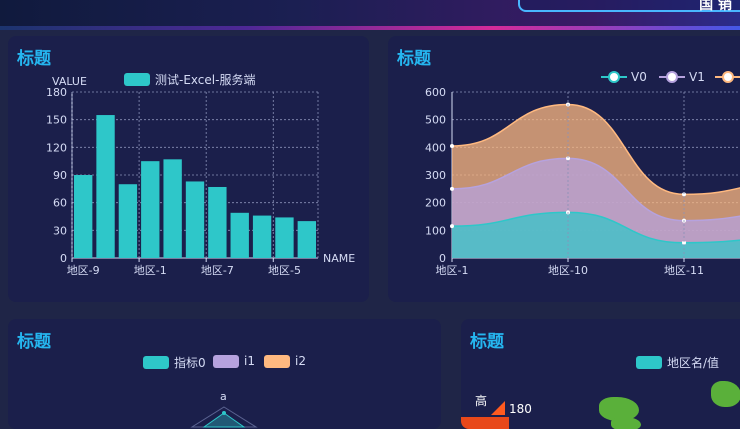 This screenshot has height=429, width=740. I want to click on y-tick-label: 30, so click(60, 230).